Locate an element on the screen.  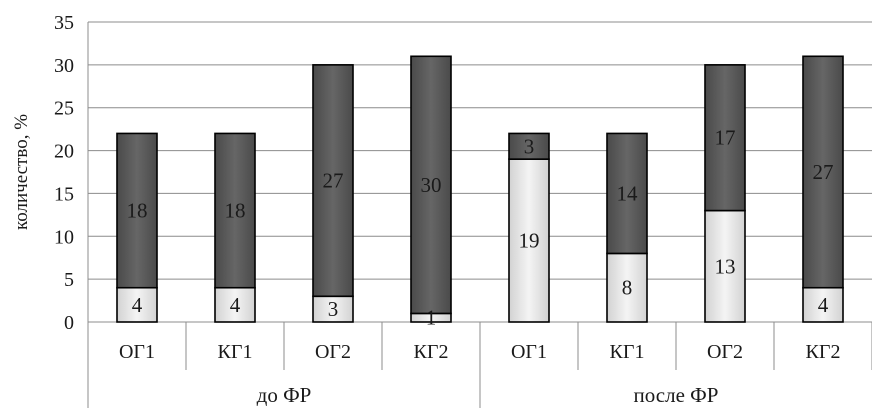
data-label: 30 is located at coordinates (431, 185).